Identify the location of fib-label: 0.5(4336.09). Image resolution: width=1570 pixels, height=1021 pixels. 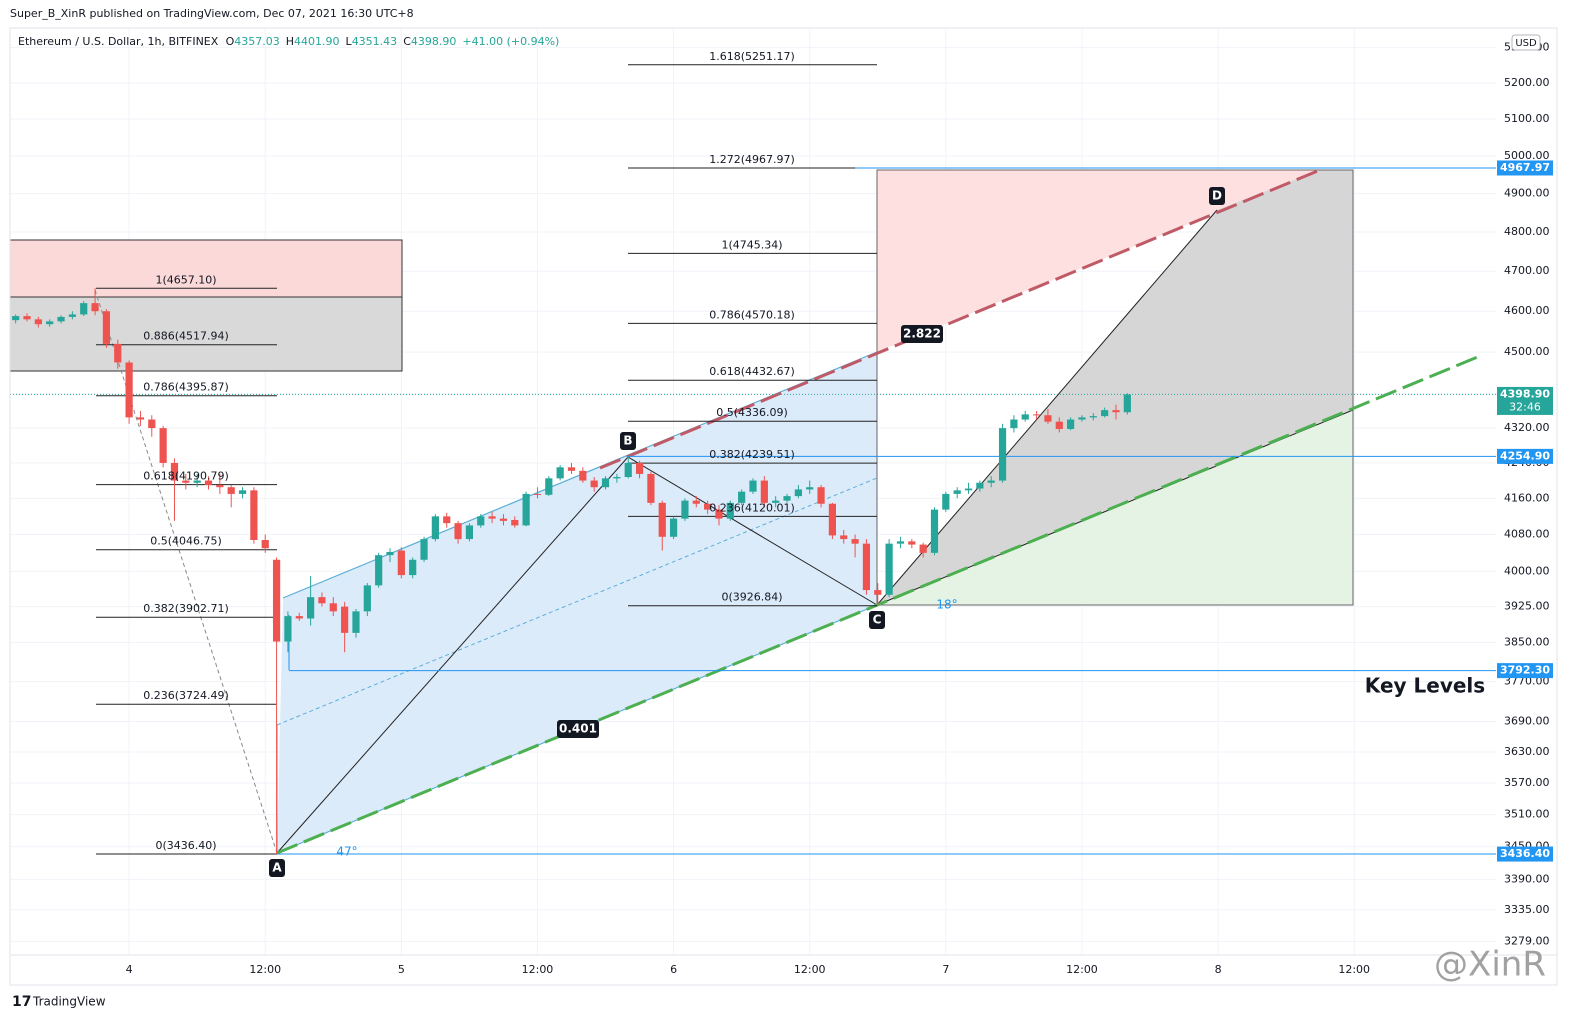
(752, 412).